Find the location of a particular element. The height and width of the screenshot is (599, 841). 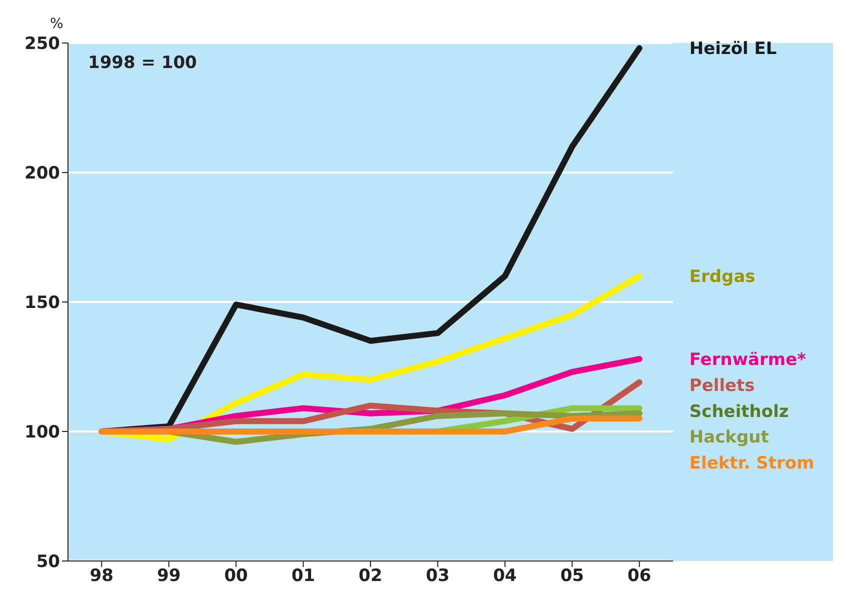

x-tick-label: 02 is located at coordinates (370, 576).